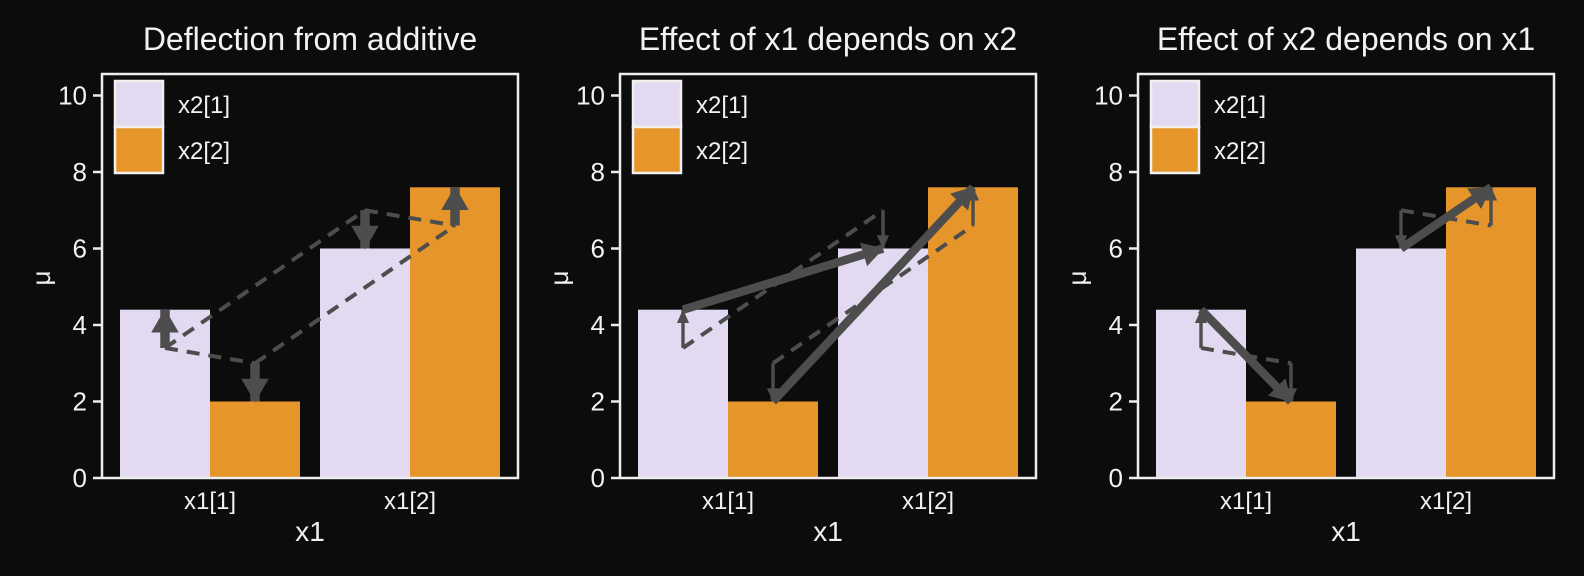 Image resolution: width=1584 pixels, height=576 pixels. Describe the element at coordinates (310, 39) in the screenshot. I see `panel-title: Deflection from additive` at that location.